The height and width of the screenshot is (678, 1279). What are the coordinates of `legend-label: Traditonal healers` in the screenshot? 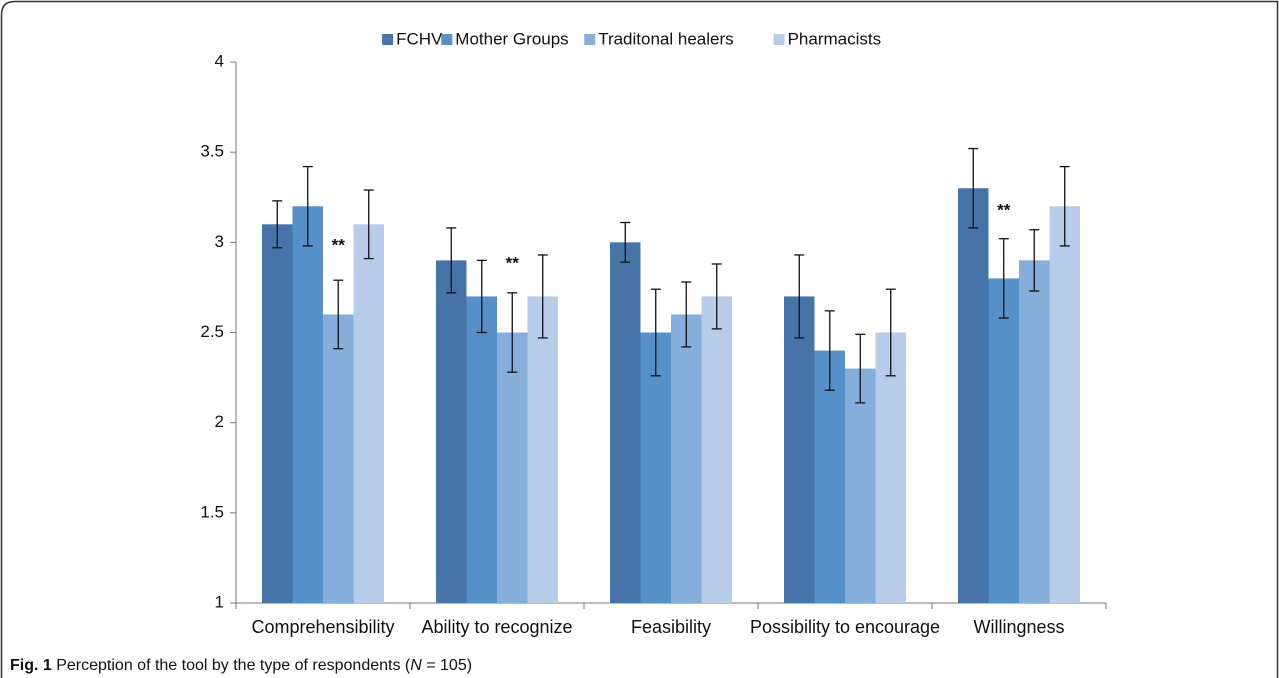 It's located at (665, 38).